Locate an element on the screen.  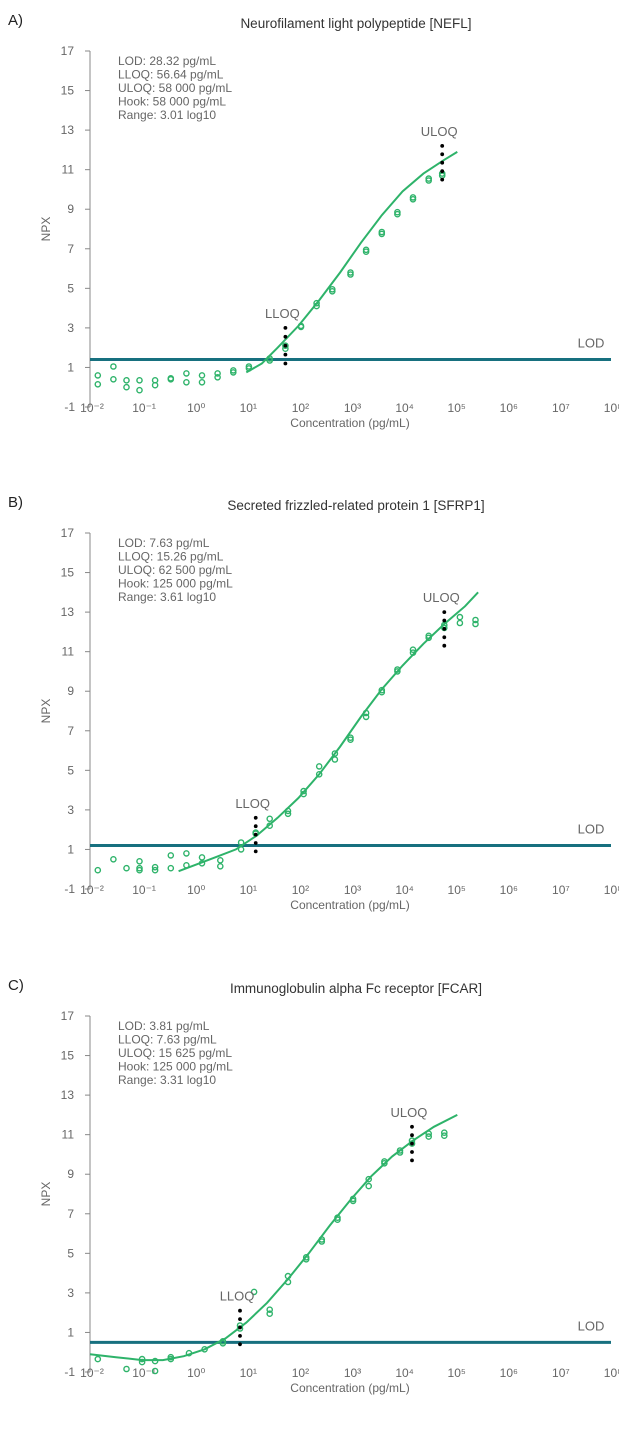
y-tick-label: 5 is located at coordinates (70, 1253).